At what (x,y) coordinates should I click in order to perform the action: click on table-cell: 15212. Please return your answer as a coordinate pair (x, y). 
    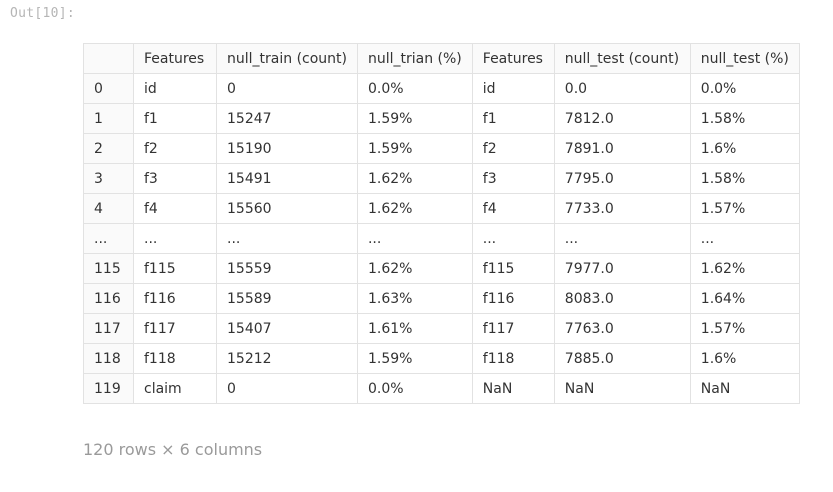
    Looking at the image, I should click on (287, 358).